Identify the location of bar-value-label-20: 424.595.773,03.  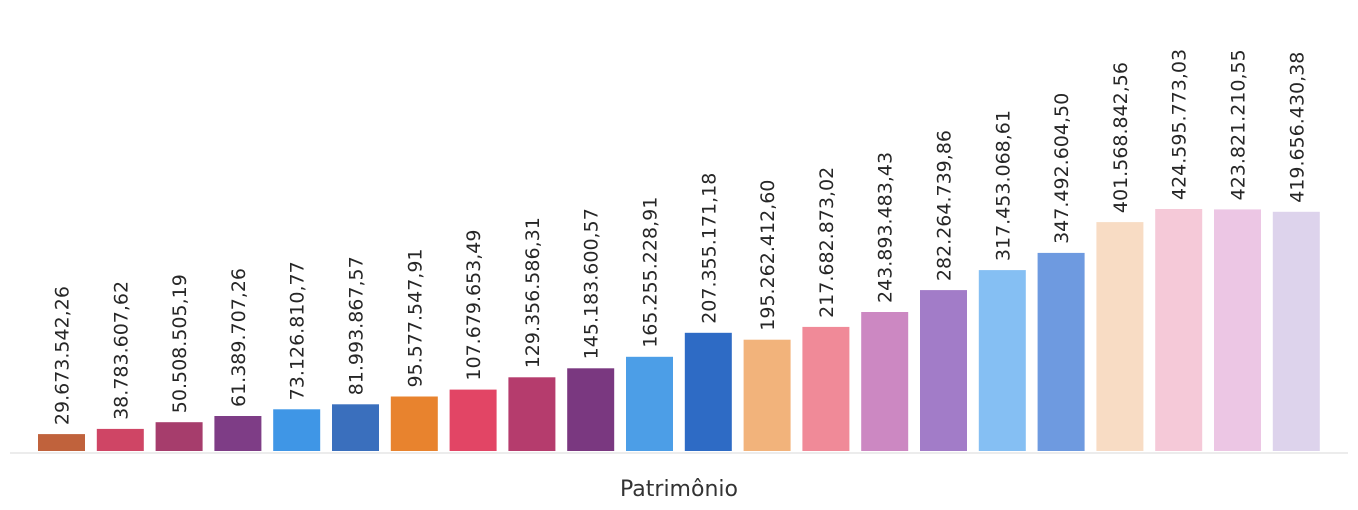
(1180, 124).